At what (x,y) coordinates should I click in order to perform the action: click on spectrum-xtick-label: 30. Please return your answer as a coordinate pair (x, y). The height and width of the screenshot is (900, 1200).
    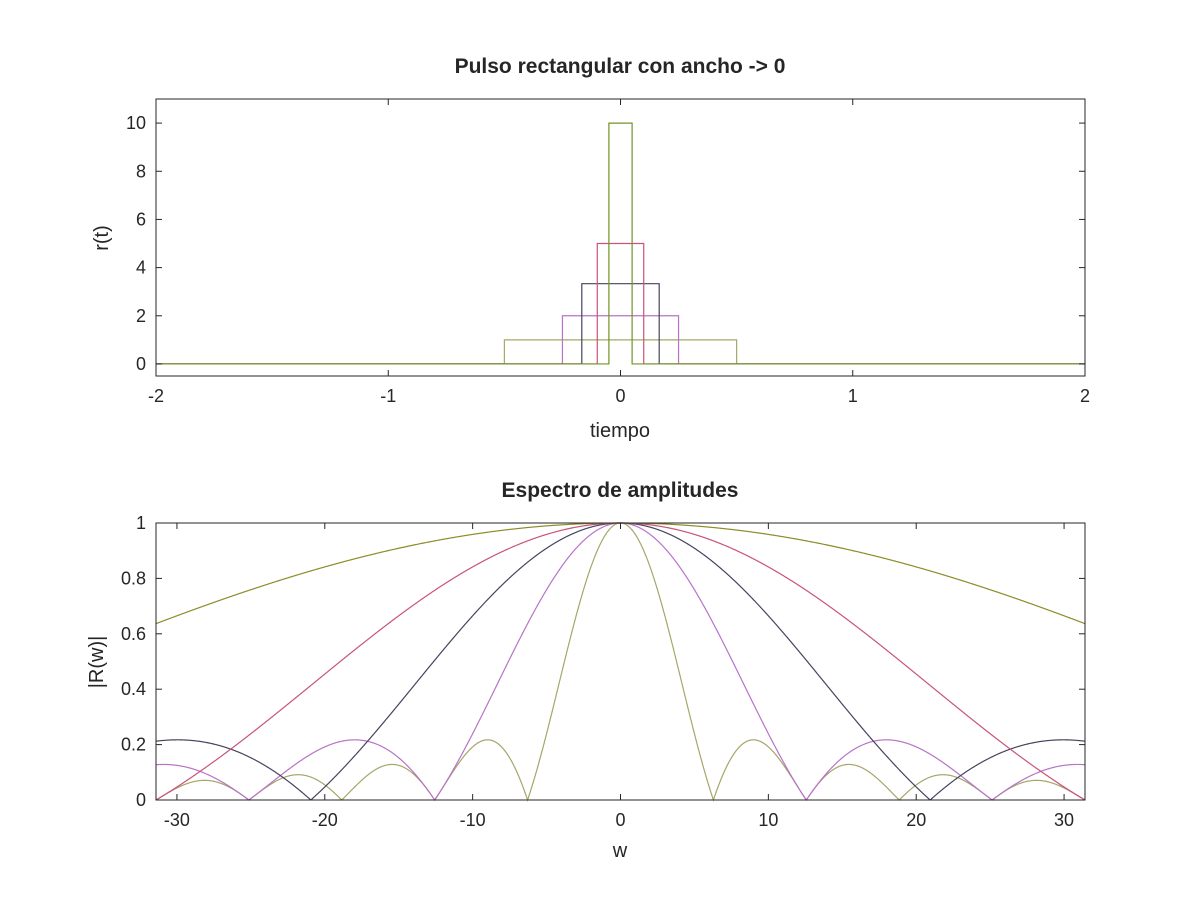
    Looking at the image, I should click on (1064, 820).